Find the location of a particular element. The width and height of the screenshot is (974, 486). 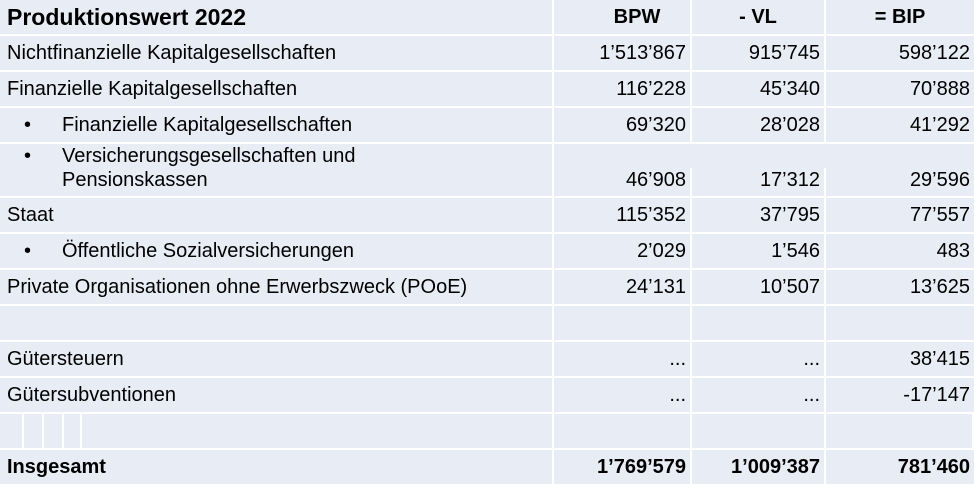

table-title: Produktionswert 2022 is located at coordinates (277, 17).